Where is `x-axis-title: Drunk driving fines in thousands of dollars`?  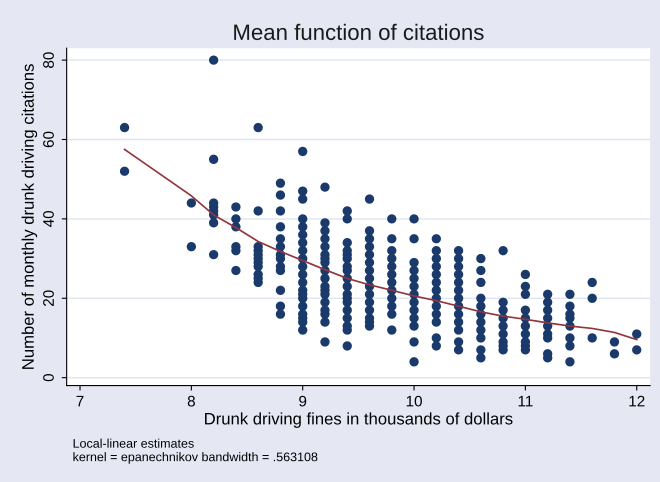 x-axis-title: Drunk driving fines in thousands of dollars is located at coordinates (358, 420).